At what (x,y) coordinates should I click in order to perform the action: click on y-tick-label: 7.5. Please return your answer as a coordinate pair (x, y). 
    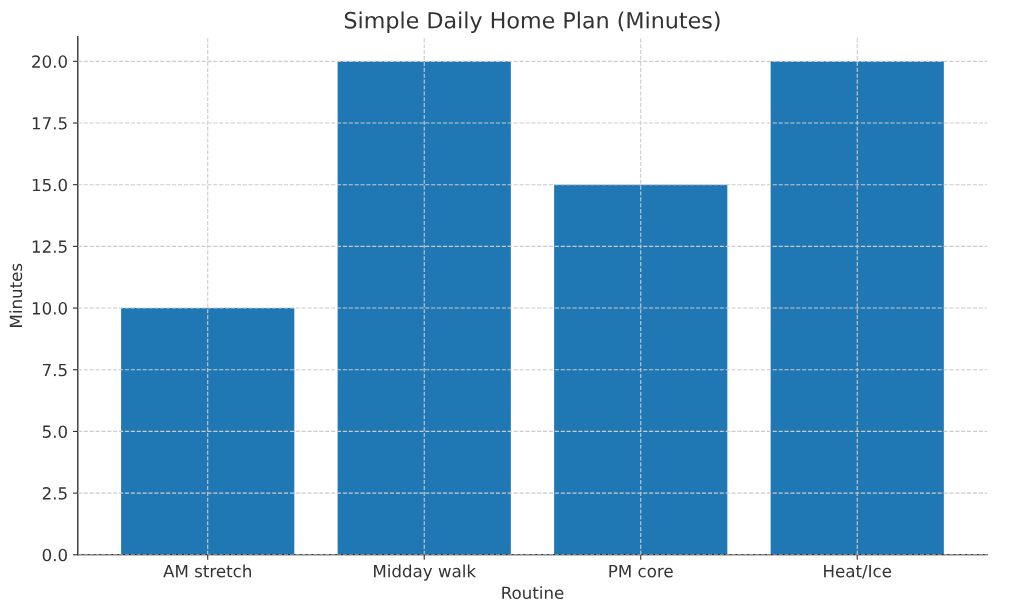
    Looking at the image, I should click on (54, 370).